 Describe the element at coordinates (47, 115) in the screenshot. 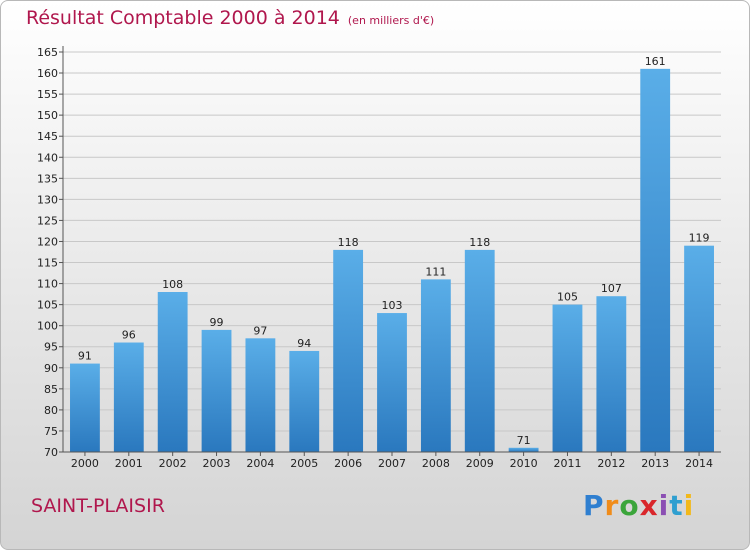

I see `y-tick-label: 150` at that location.